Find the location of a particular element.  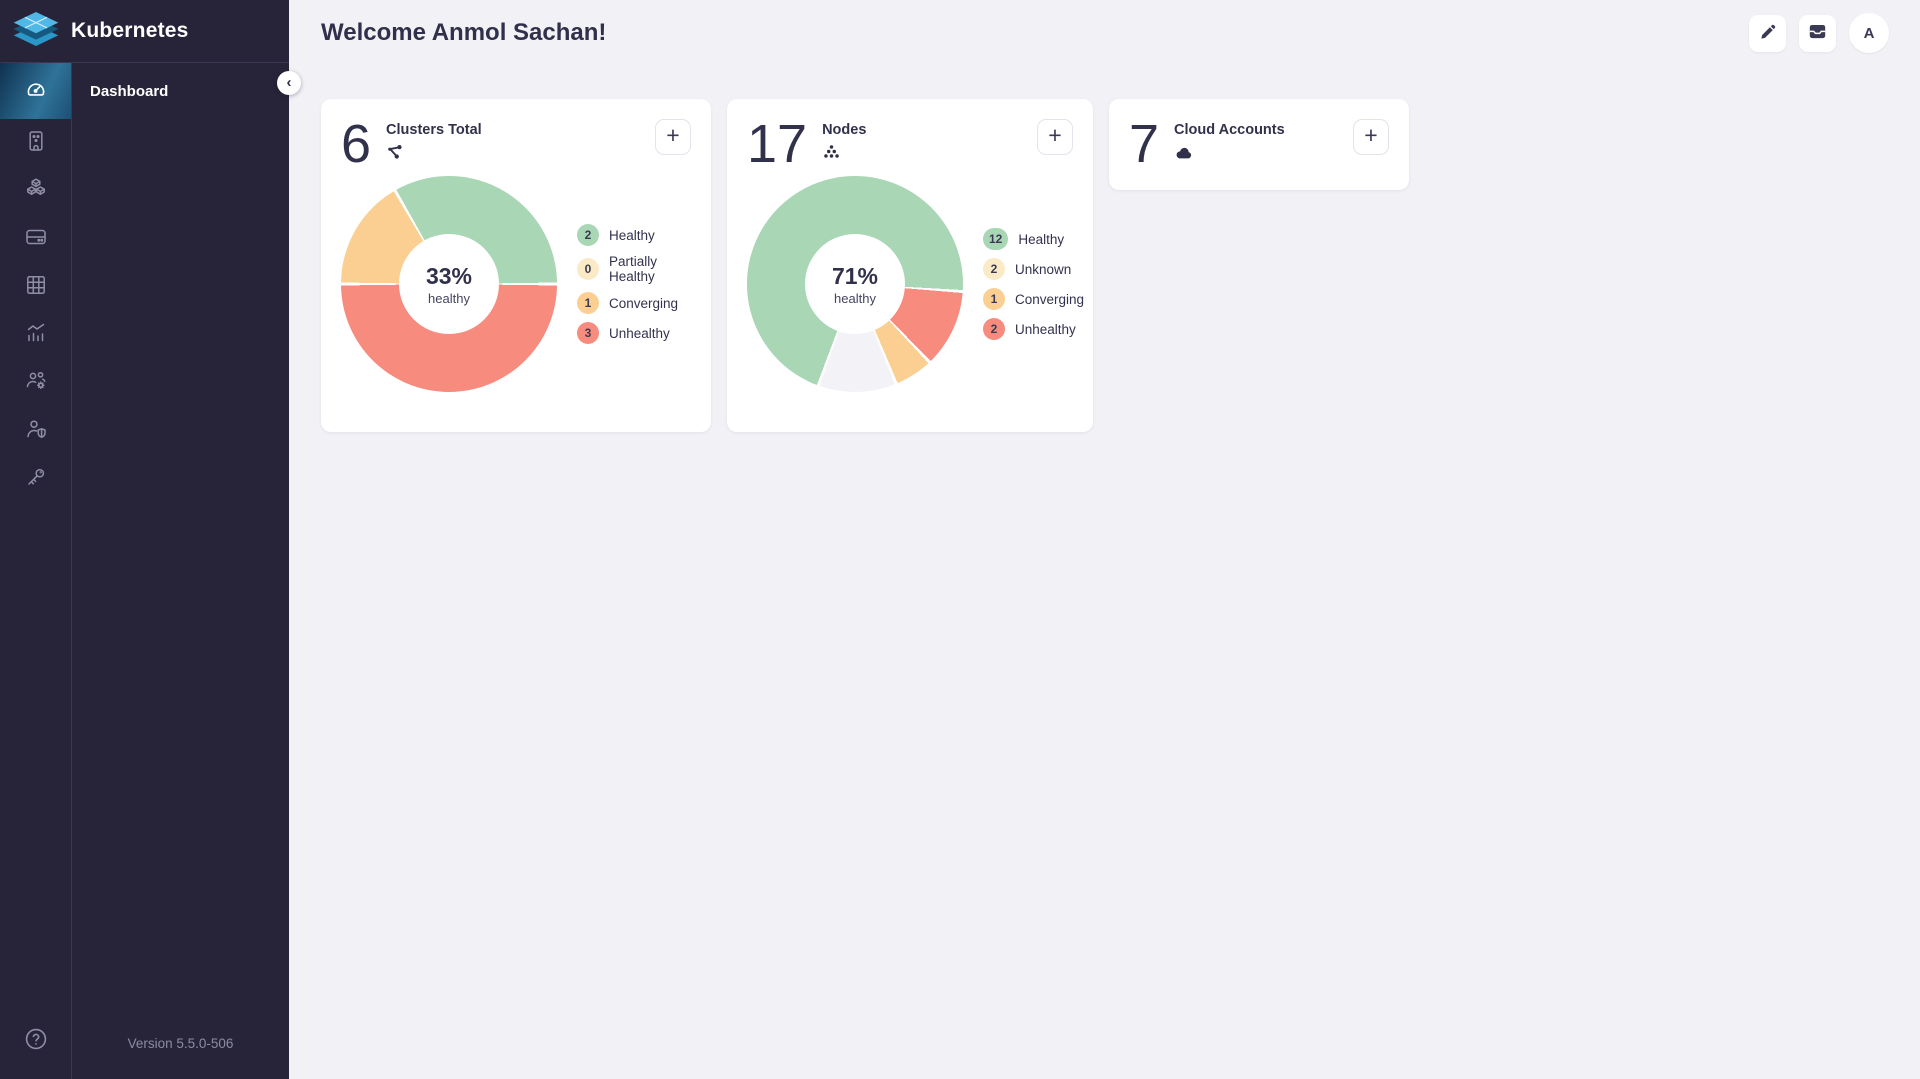

team-settings-icon is located at coordinates (36, 383).